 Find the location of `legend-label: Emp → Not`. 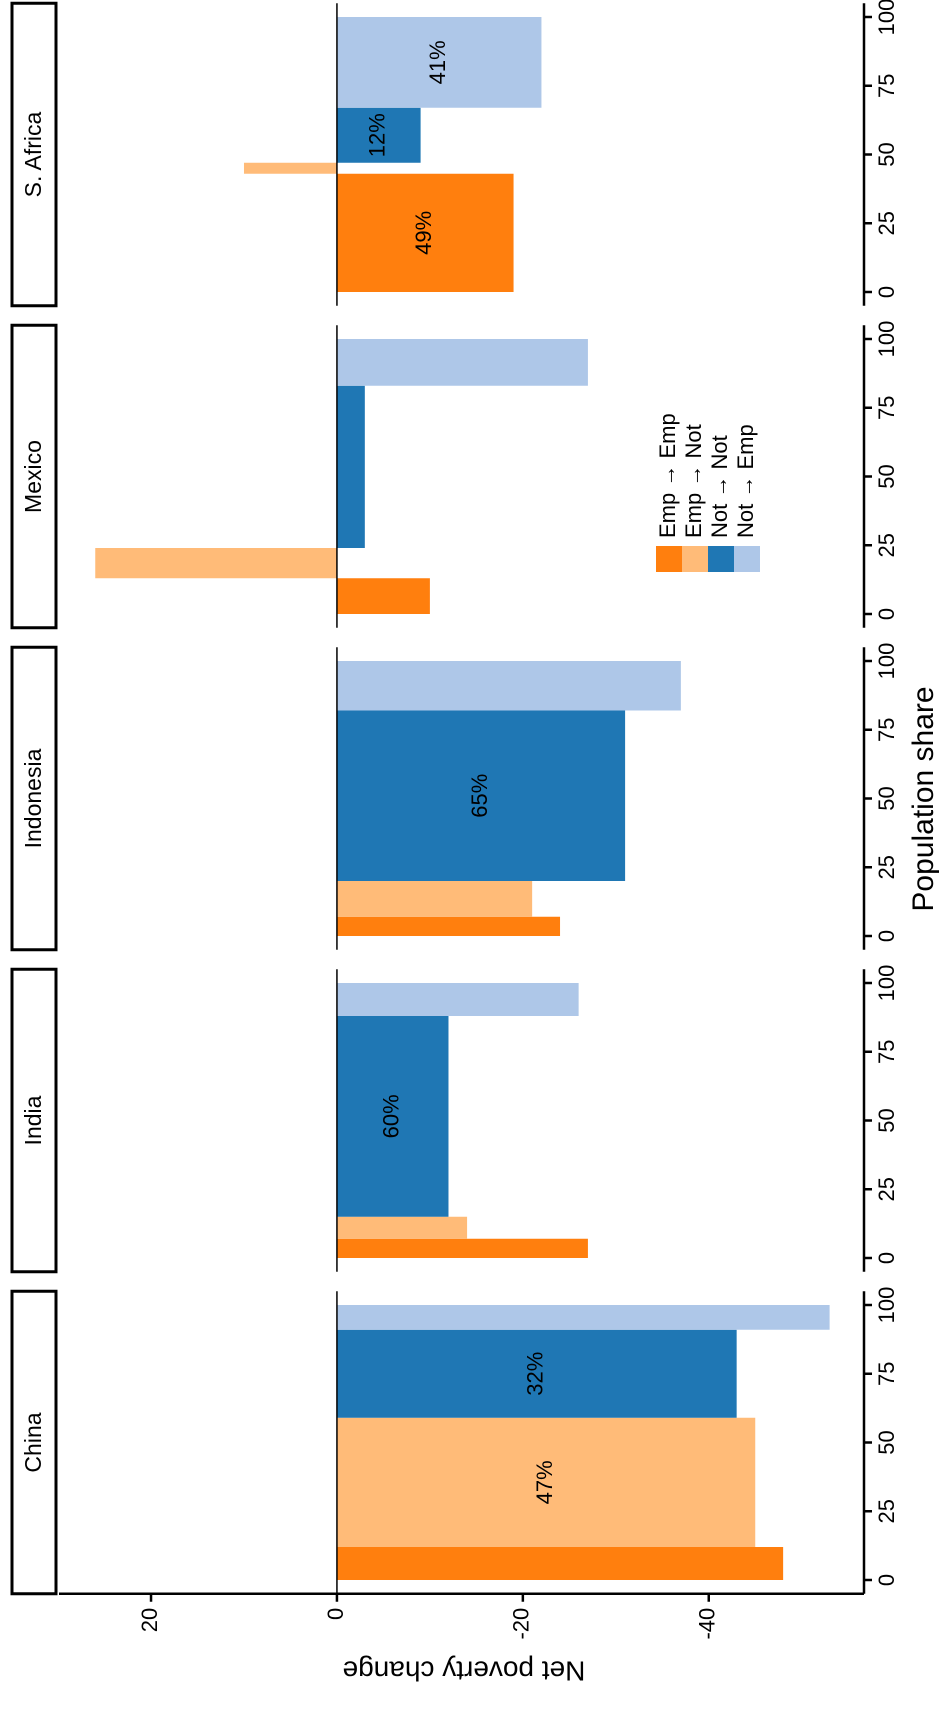

legend-label: Emp → Not is located at coordinates (693, 481).